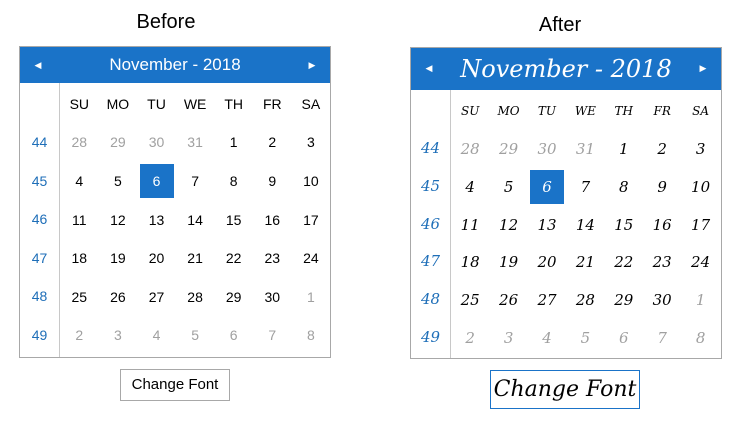 Image resolution: width=746 pixels, height=430 pixels. I want to click on change-font-button: Change Font, so click(175, 385).